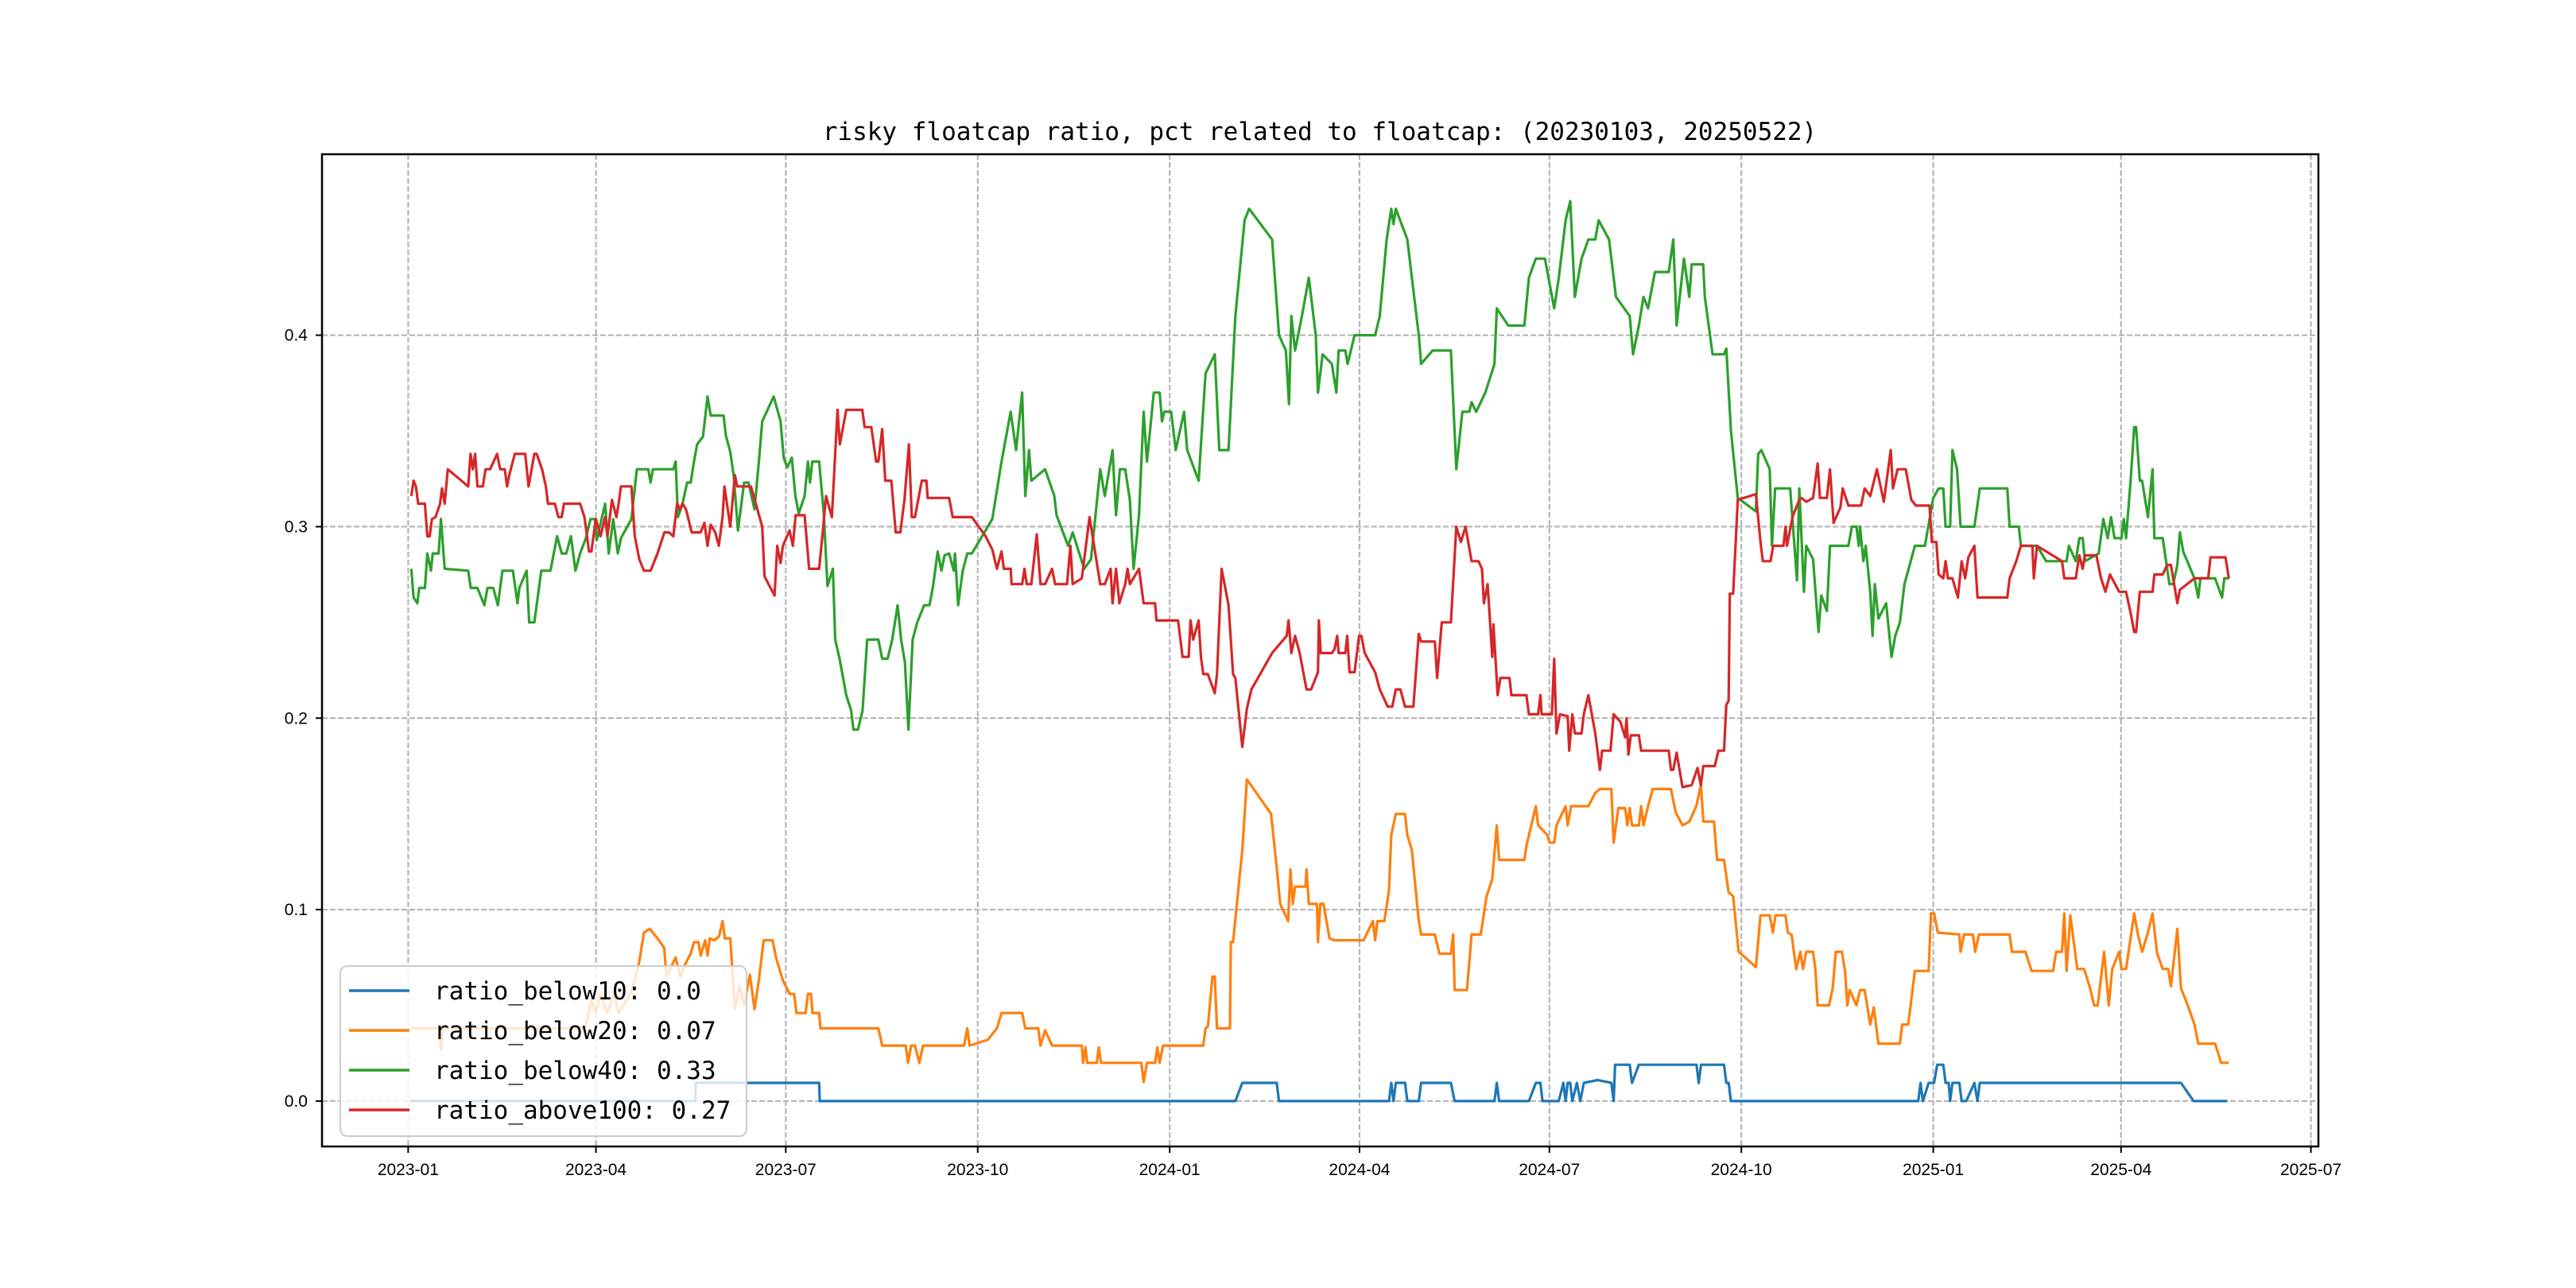  What do you see at coordinates (1549, 1170) in the screenshot?
I see `x-tick-label: 2024-07` at bounding box center [1549, 1170].